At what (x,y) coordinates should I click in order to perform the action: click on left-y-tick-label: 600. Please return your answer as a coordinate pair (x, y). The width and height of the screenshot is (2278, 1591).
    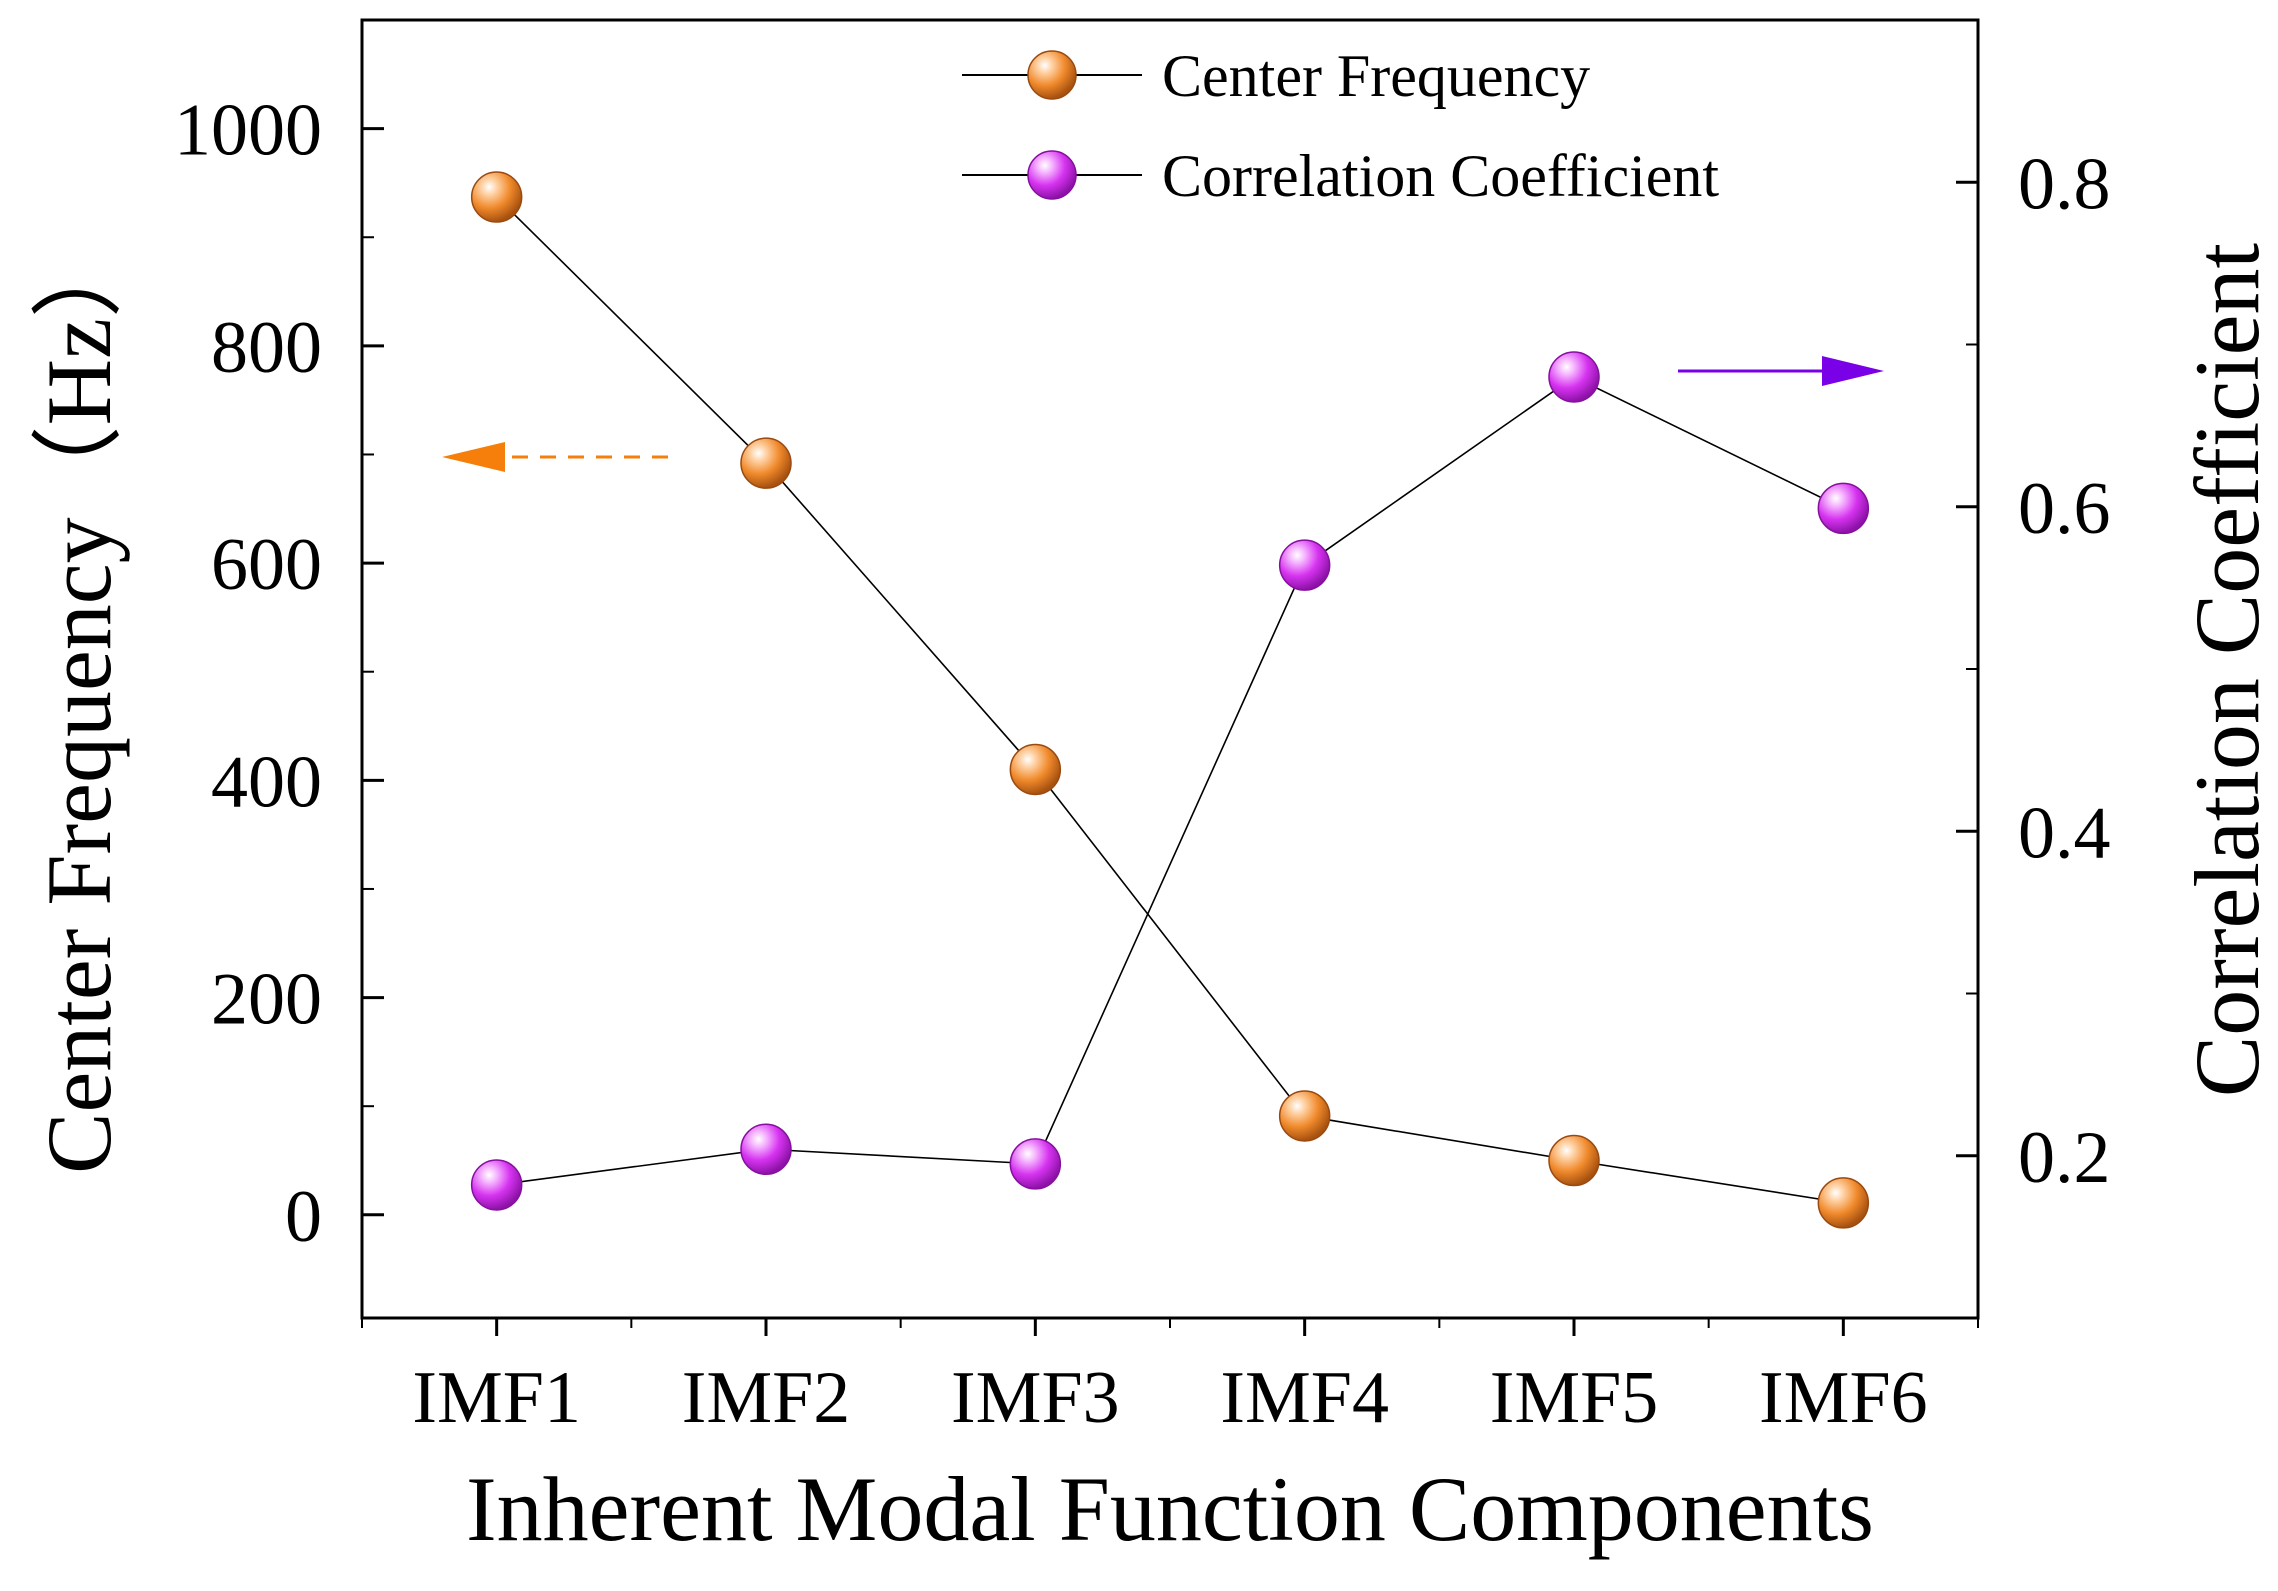
    Looking at the image, I should click on (266, 565).